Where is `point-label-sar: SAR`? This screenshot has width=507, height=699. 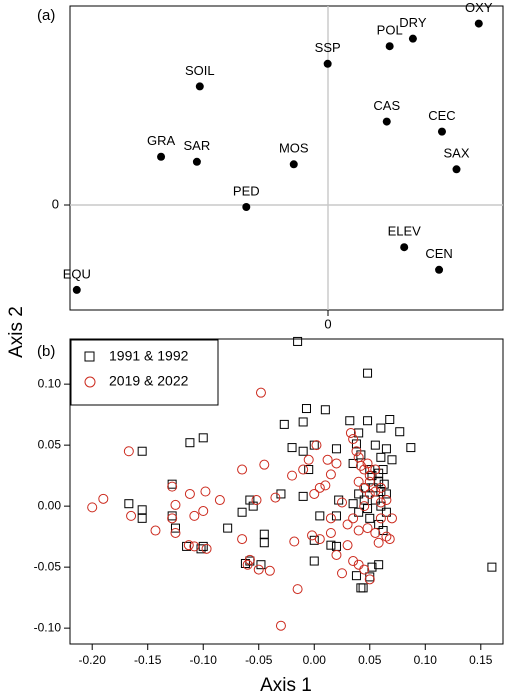
point-label-sar: SAR is located at coordinates (197, 145).